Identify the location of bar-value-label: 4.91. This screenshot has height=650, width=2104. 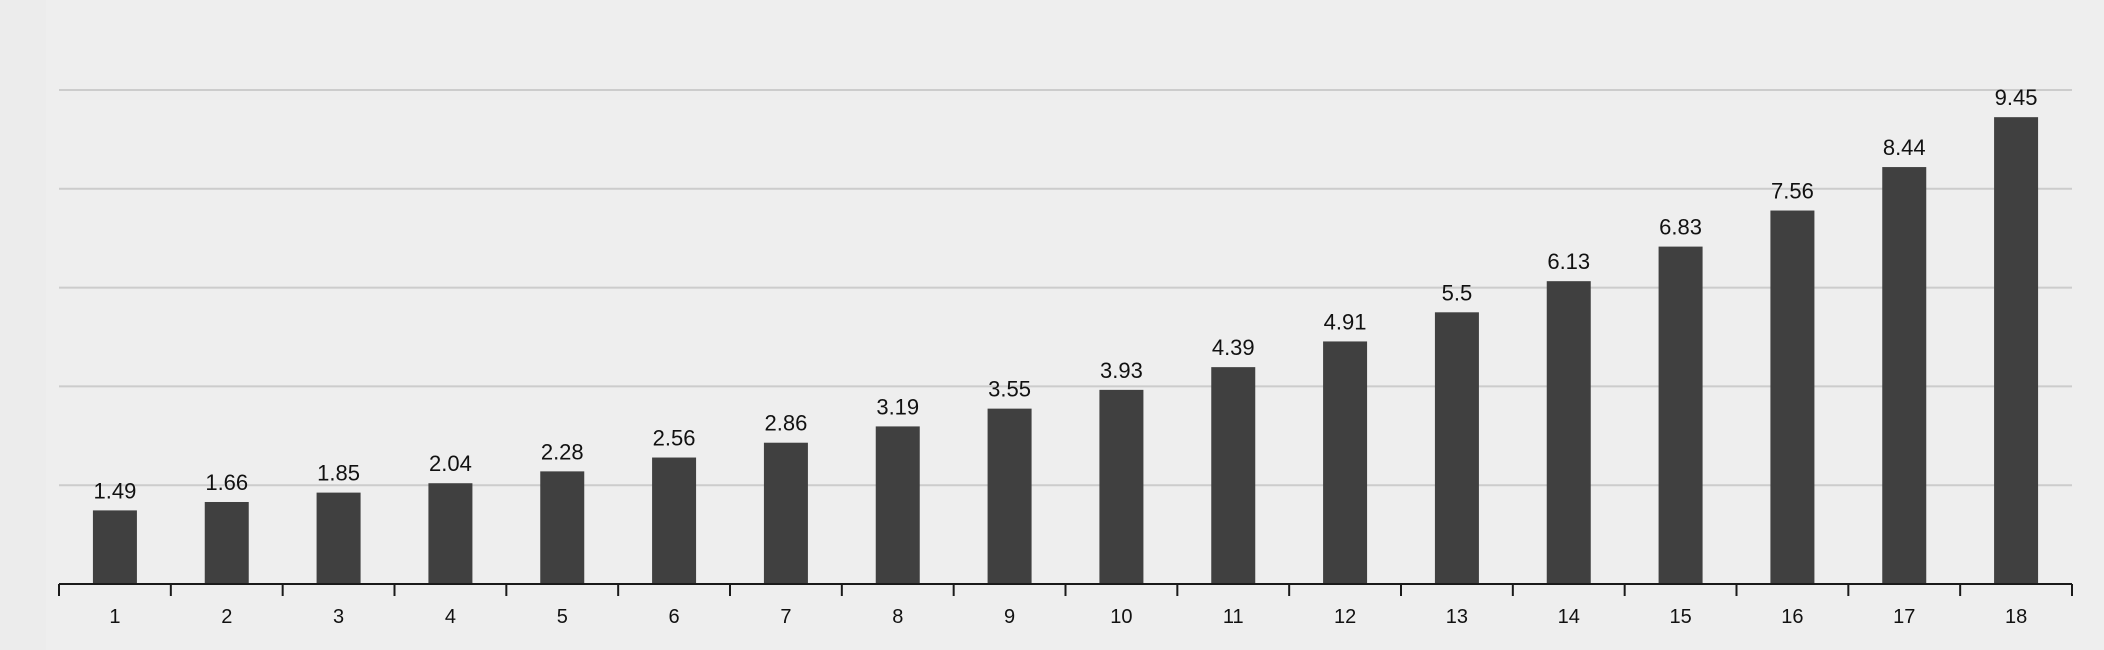
(1345, 321).